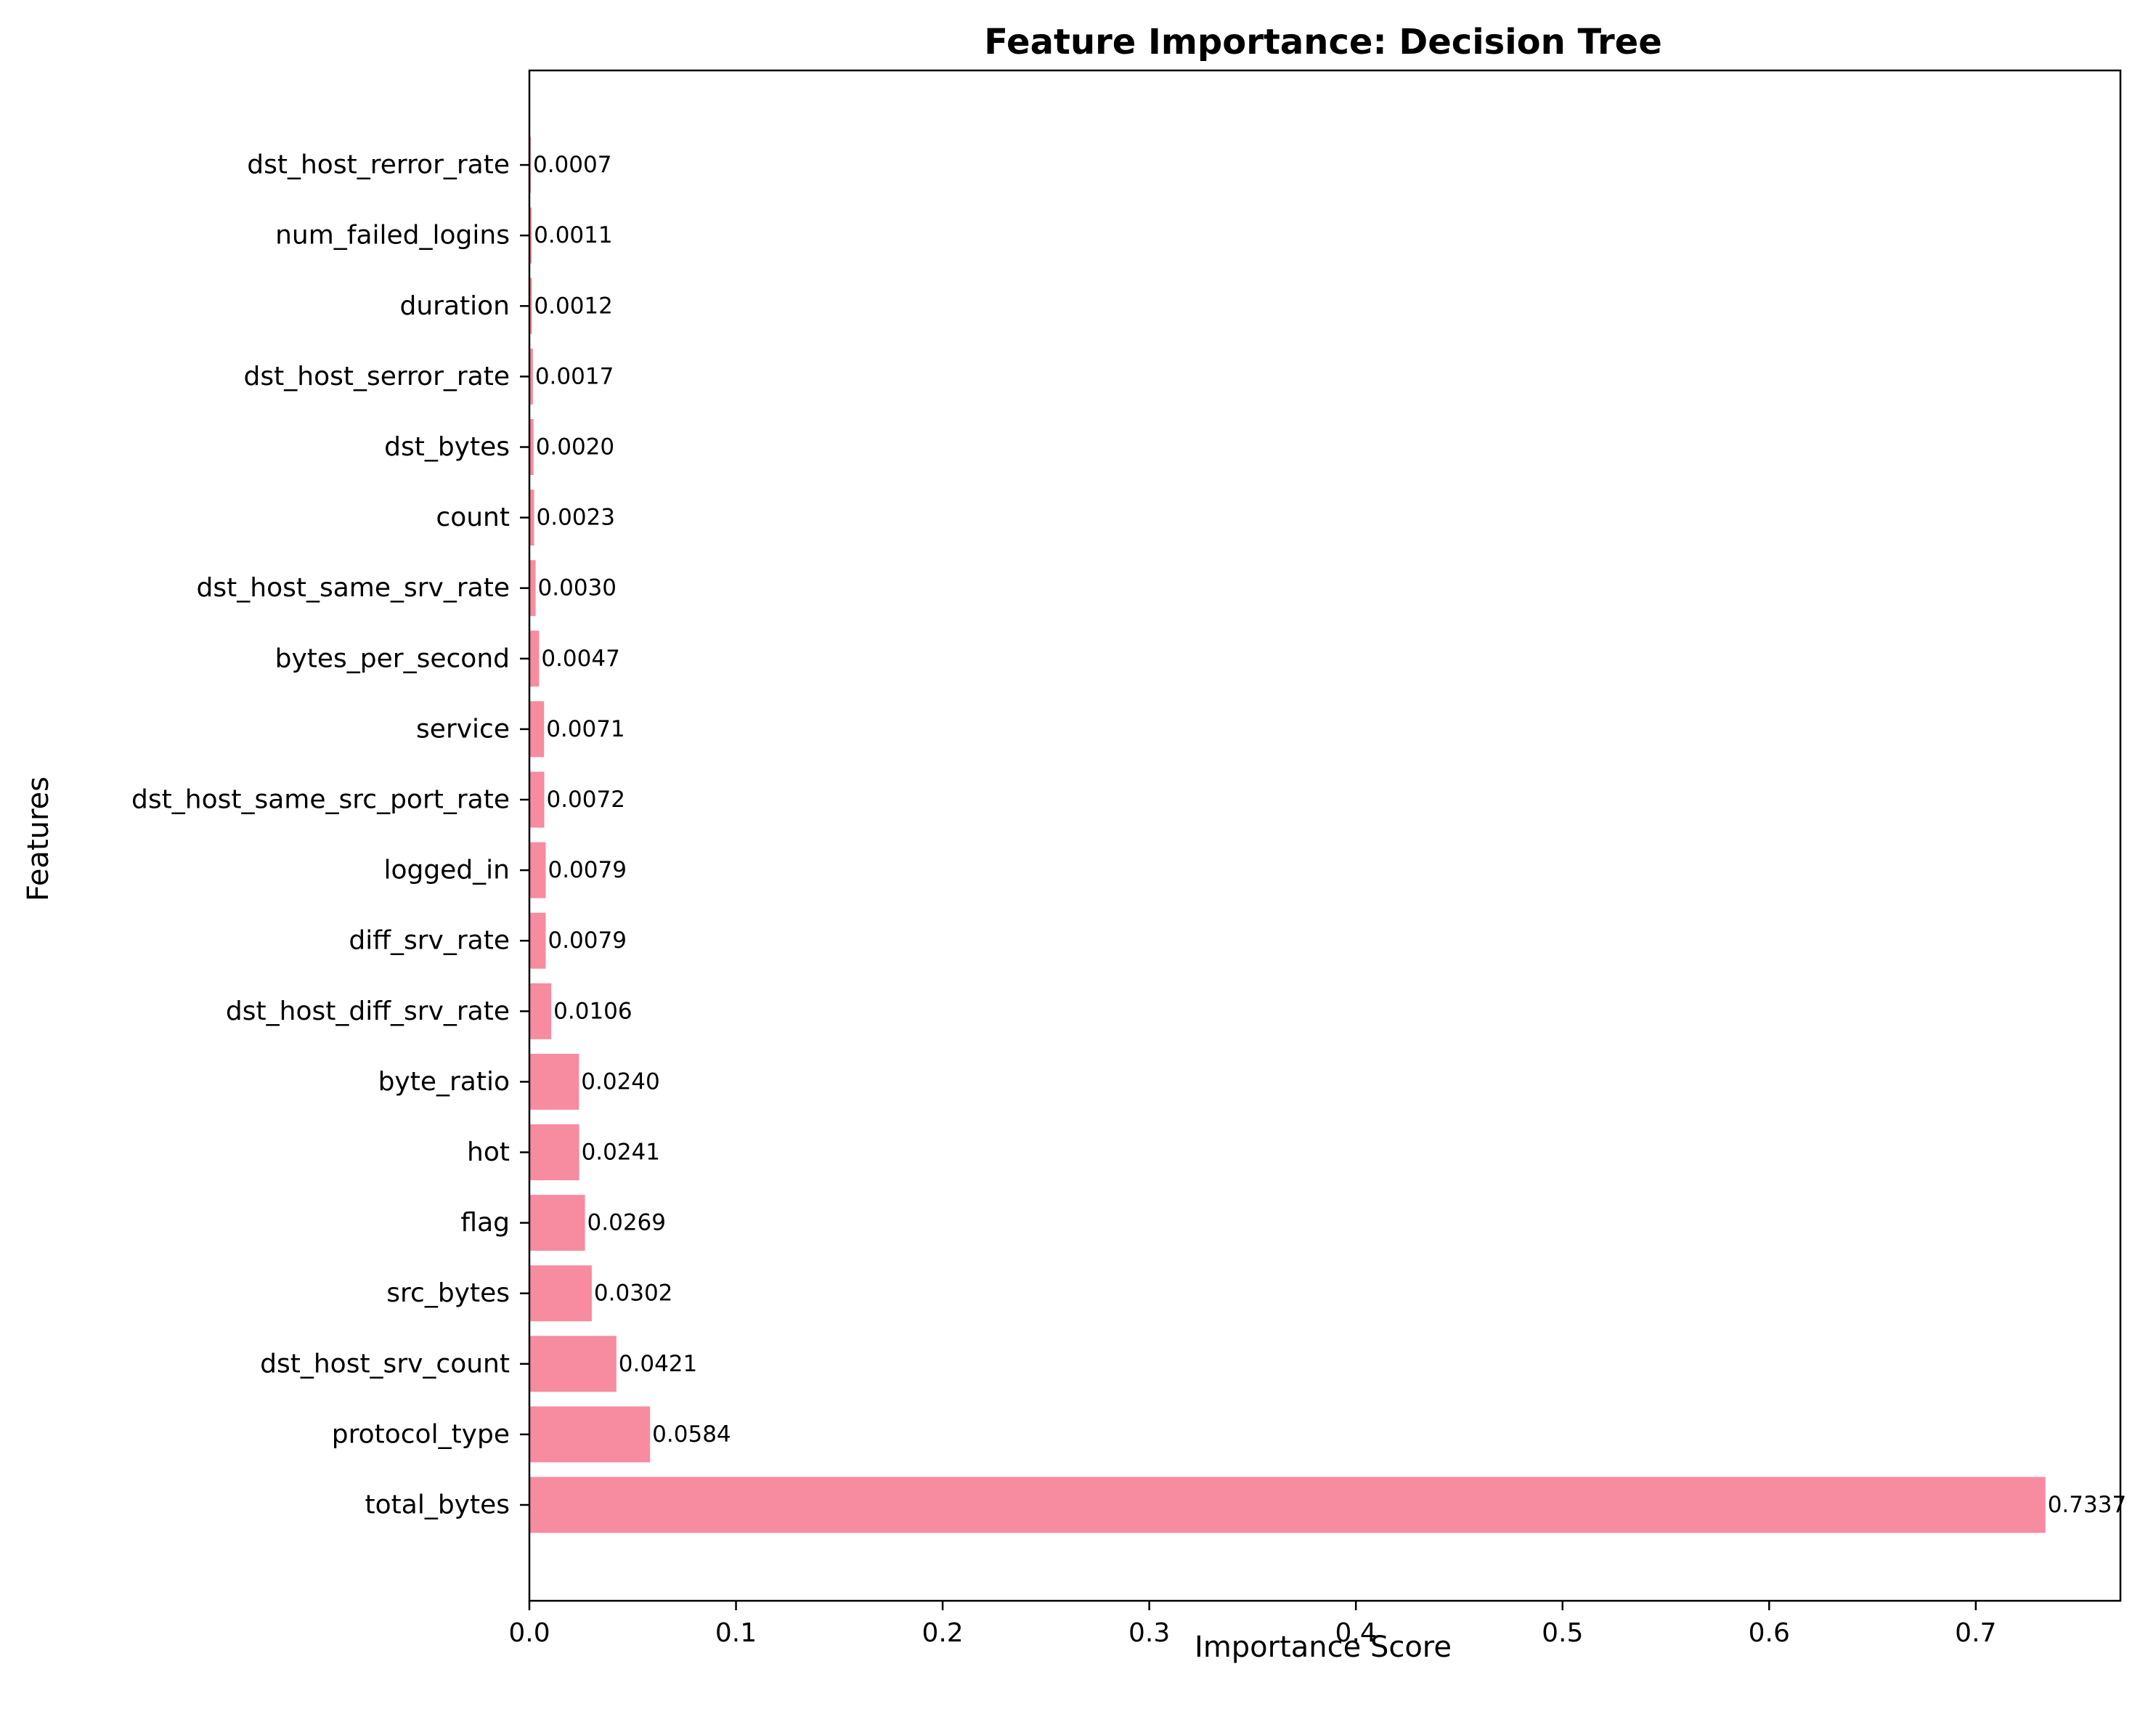  I want to click on bar-byte_ratio, so click(554, 1081).